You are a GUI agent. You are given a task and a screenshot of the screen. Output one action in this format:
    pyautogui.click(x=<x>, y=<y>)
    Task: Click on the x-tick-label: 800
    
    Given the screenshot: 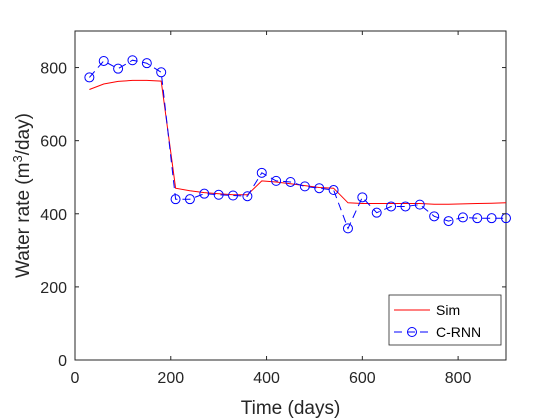 What is the action you would take?
    pyautogui.click(x=458, y=378)
    